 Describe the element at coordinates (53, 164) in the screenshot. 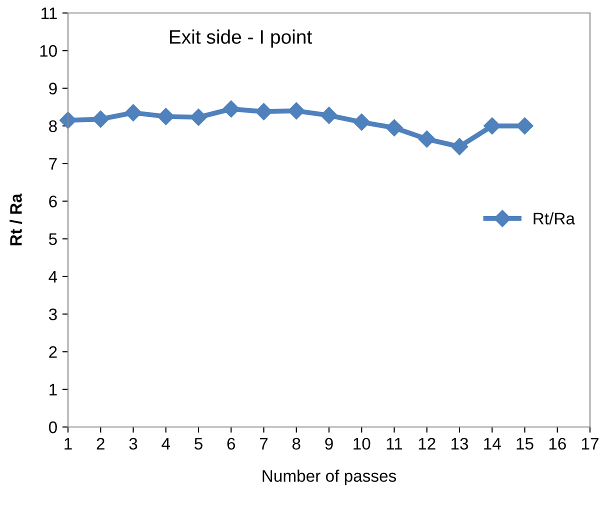

I see `y-tick-label: 7` at that location.